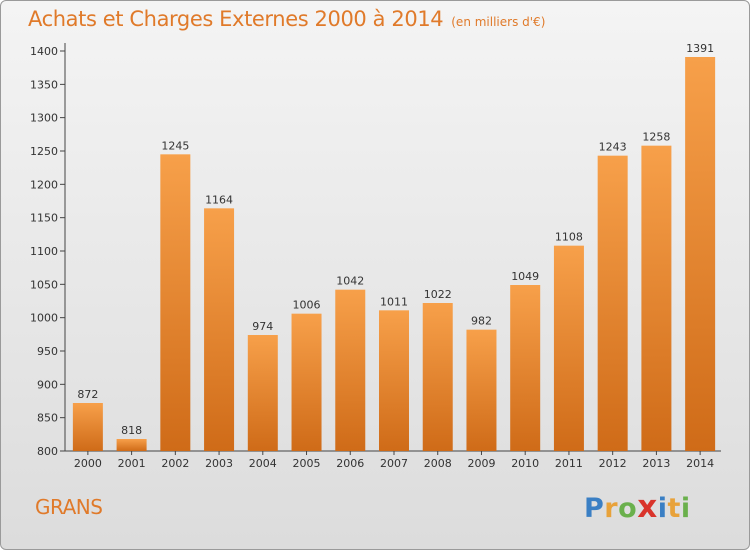 The width and height of the screenshot is (750, 550). What do you see at coordinates (47, 418) in the screenshot?
I see `y-tick-label: 850` at bounding box center [47, 418].